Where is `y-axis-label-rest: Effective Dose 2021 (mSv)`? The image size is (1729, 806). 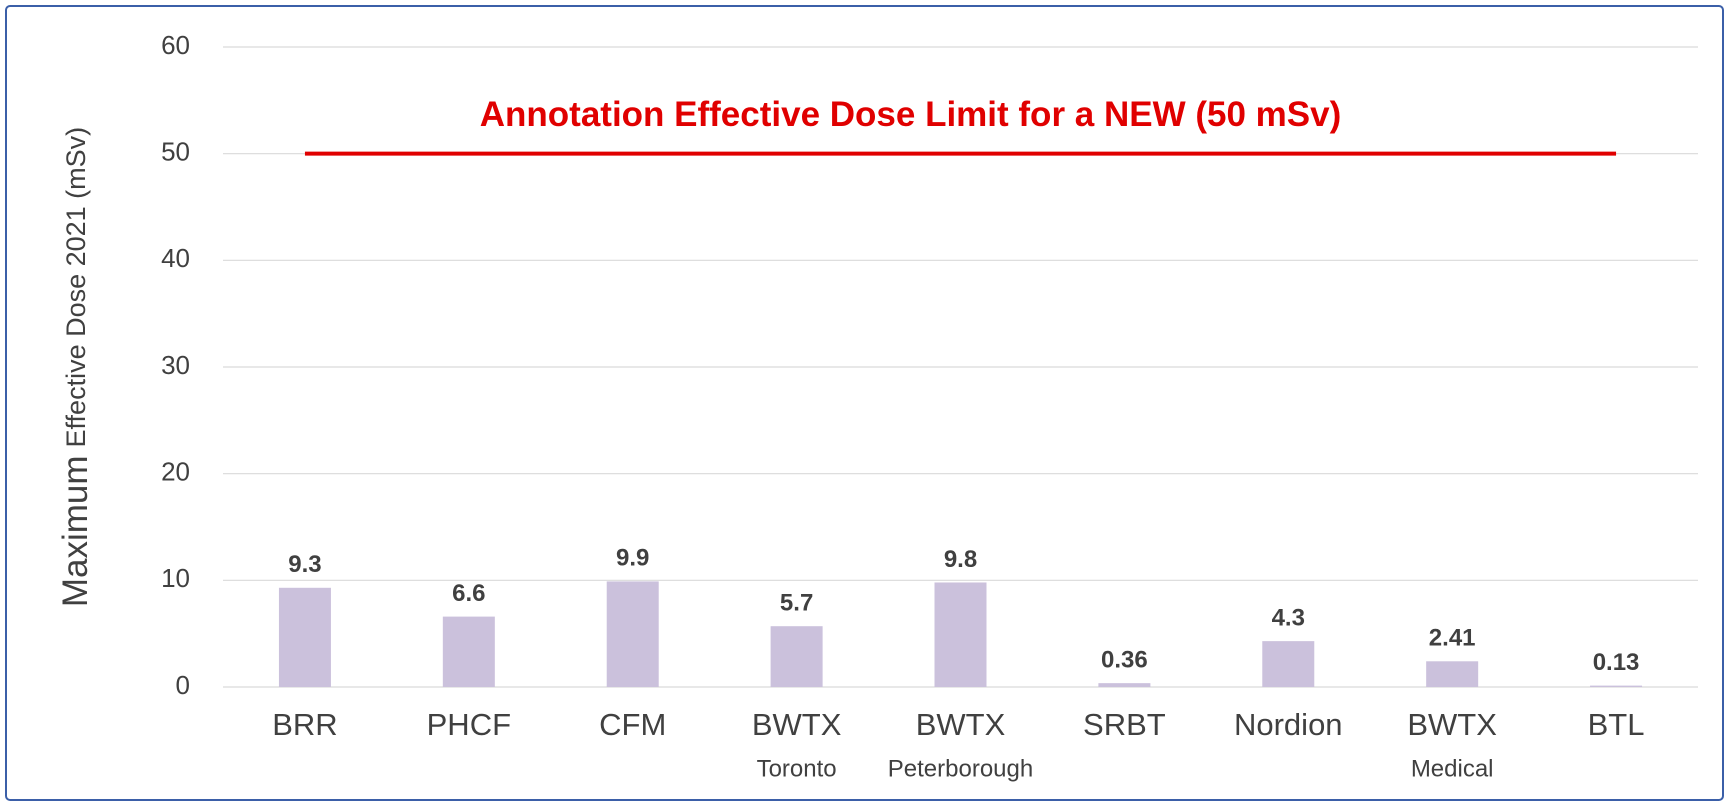
y-axis-label-rest: Effective Dose 2021 (mSv) is located at coordinates (76, 287).